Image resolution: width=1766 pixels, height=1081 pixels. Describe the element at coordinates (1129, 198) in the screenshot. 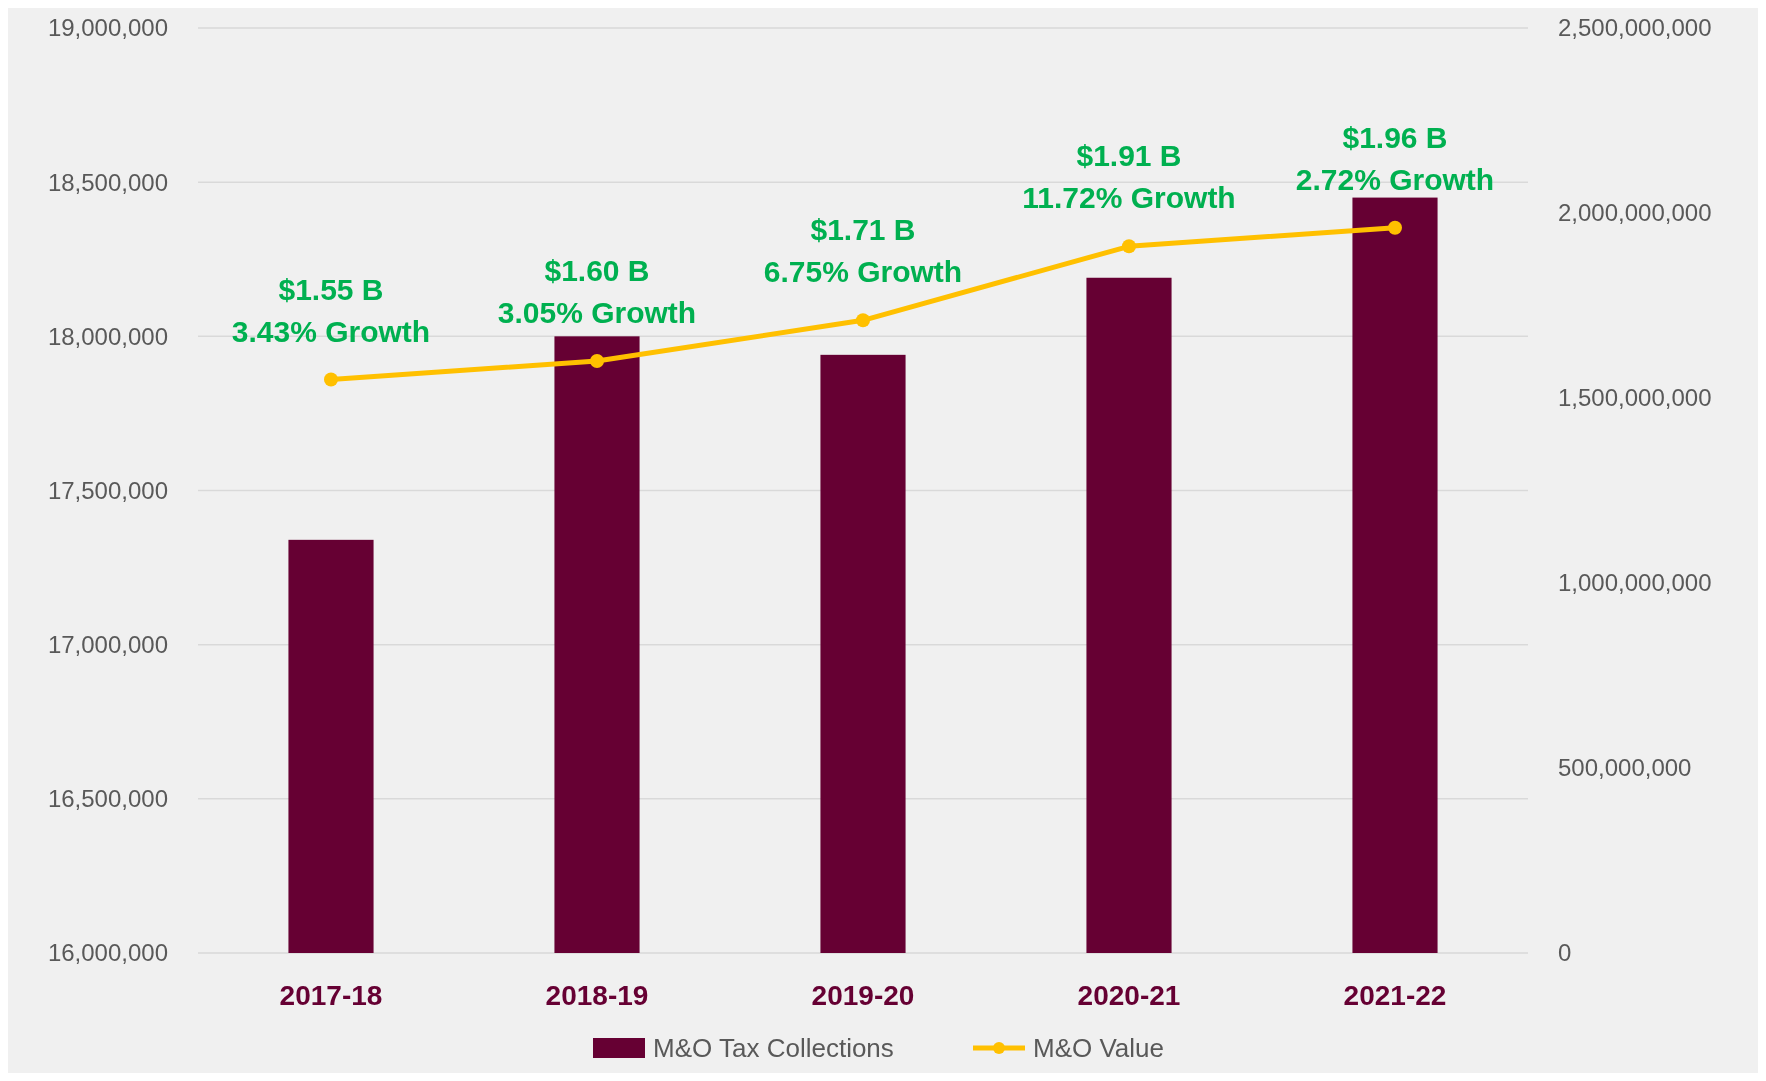

I see `annotation: 11.72% Growth` at that location.